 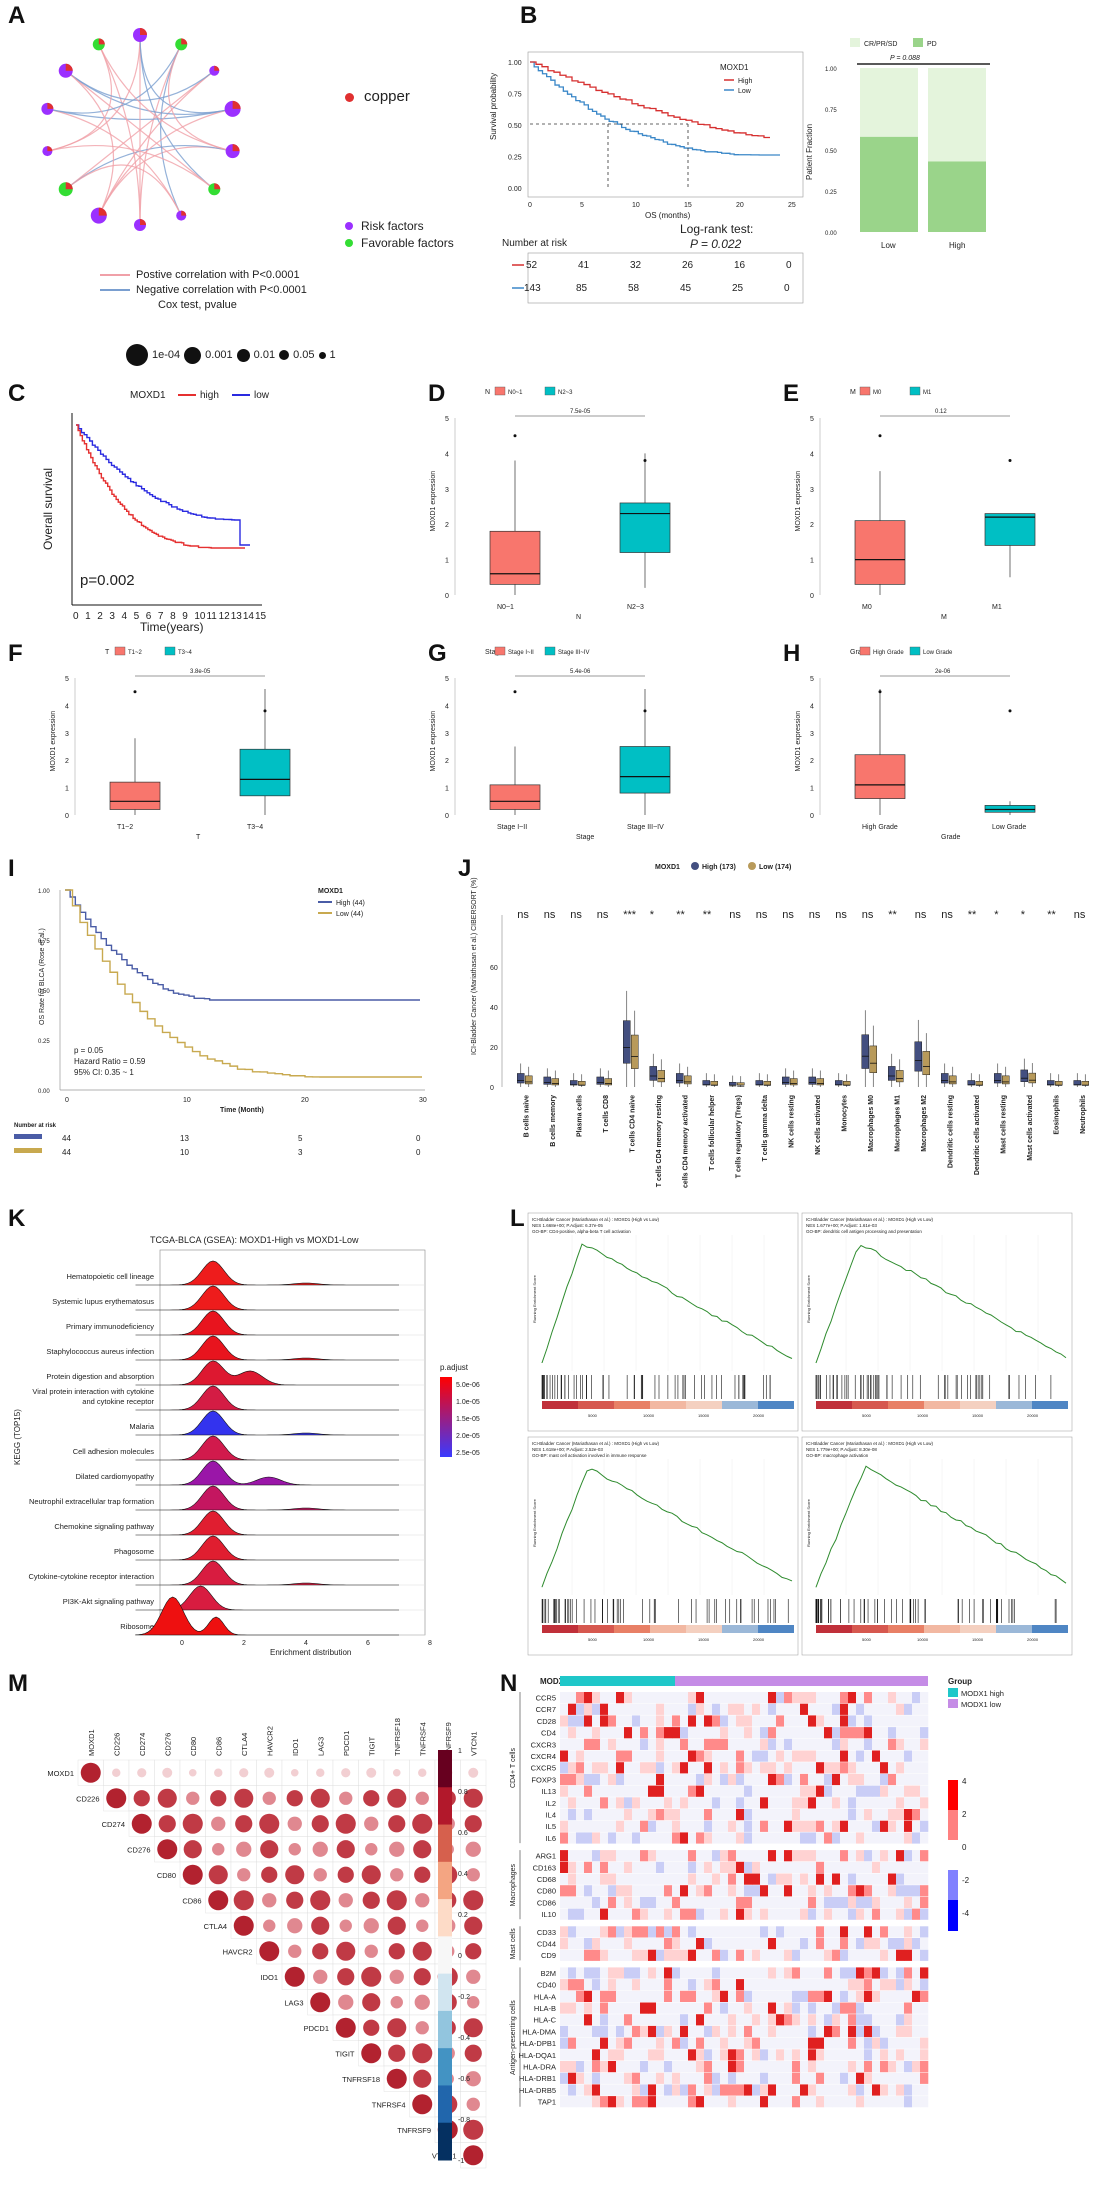 I want to click on bar-y-tick: 0.50, so click(x=831, y=152).